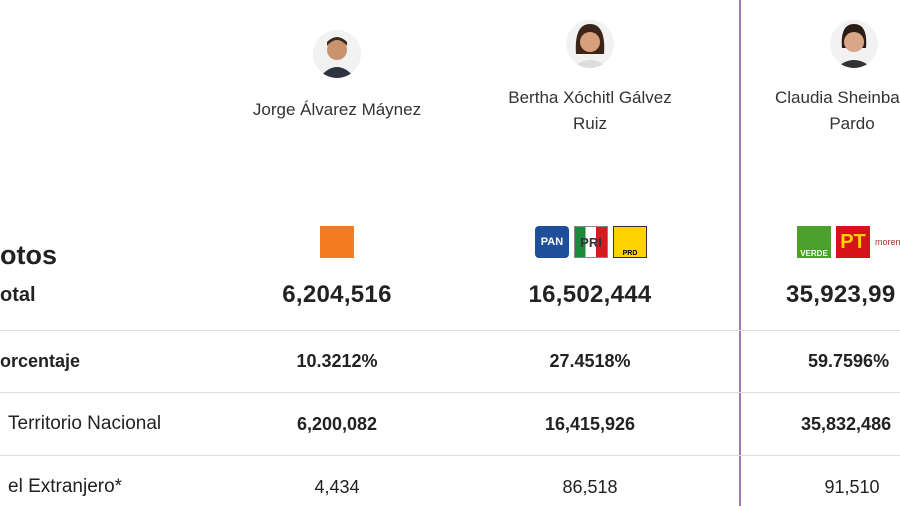 The height and width of the screenshot is (506, 900). Describe the element at coordinates (590, 123) in the screenshot. I see `candidate-name: Ruiz` at that location.